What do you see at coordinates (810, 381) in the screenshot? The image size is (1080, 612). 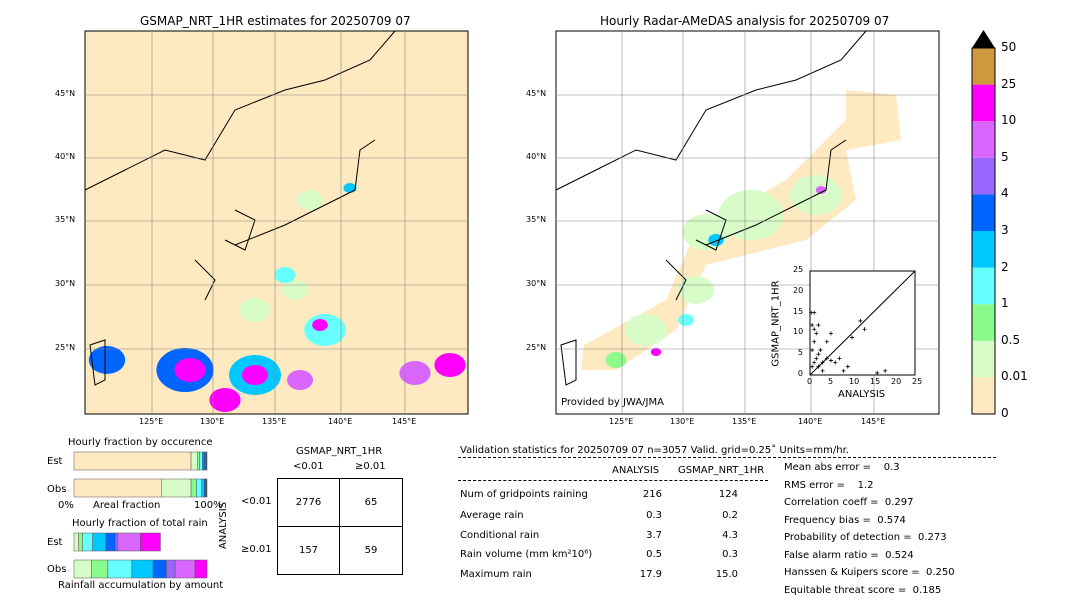 I see `x-tick: 0` at bounding box center [810, 381].